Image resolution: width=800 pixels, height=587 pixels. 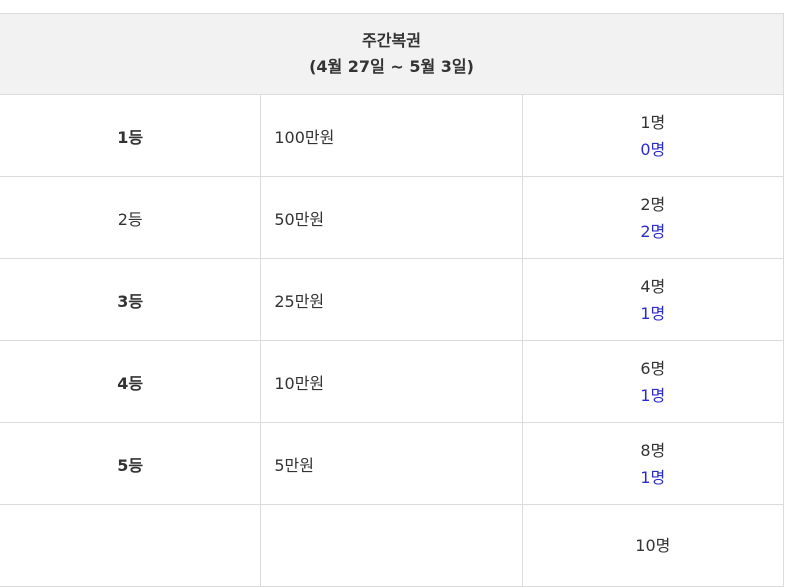 What do you see at coordinates (392, 54) in the screenshot?
I see `table-header: 주간복권 (4월 27일 ~ 5월 3일)` at bounding box center [392, 54].